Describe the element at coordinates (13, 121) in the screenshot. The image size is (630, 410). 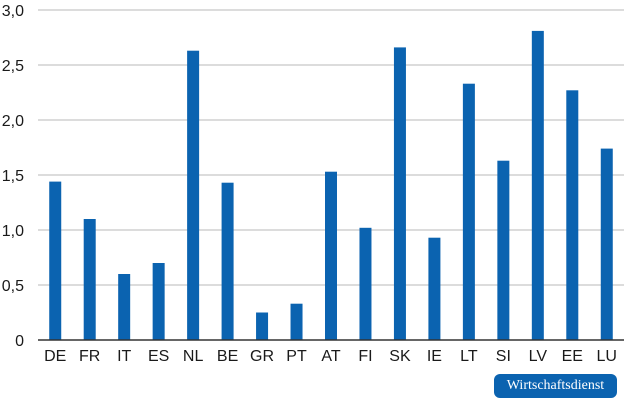
I see `y-tick-label: 2,0` at that location.